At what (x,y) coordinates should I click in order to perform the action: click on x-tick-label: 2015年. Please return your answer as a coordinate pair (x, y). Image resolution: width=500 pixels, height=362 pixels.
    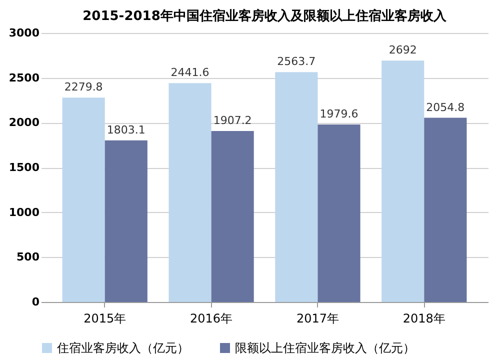
    Looking at the image, I should click on (105, 319).